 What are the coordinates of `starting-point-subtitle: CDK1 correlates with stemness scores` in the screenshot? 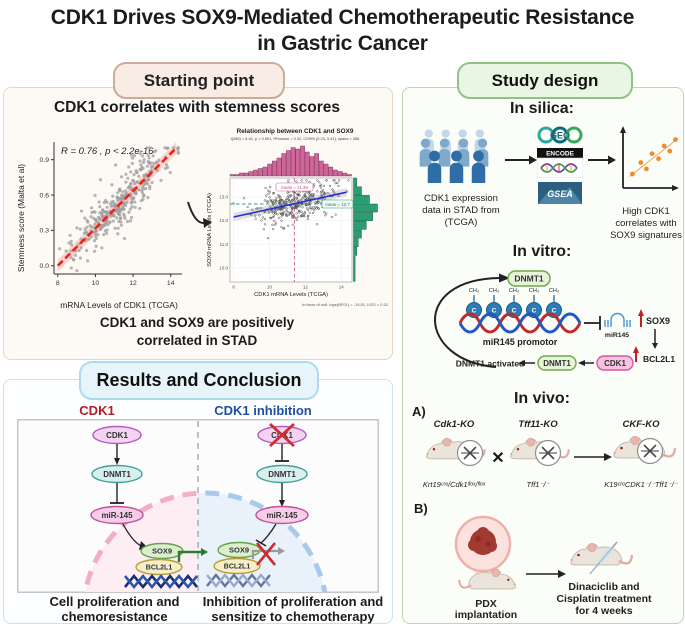 It's located at (197, 107).